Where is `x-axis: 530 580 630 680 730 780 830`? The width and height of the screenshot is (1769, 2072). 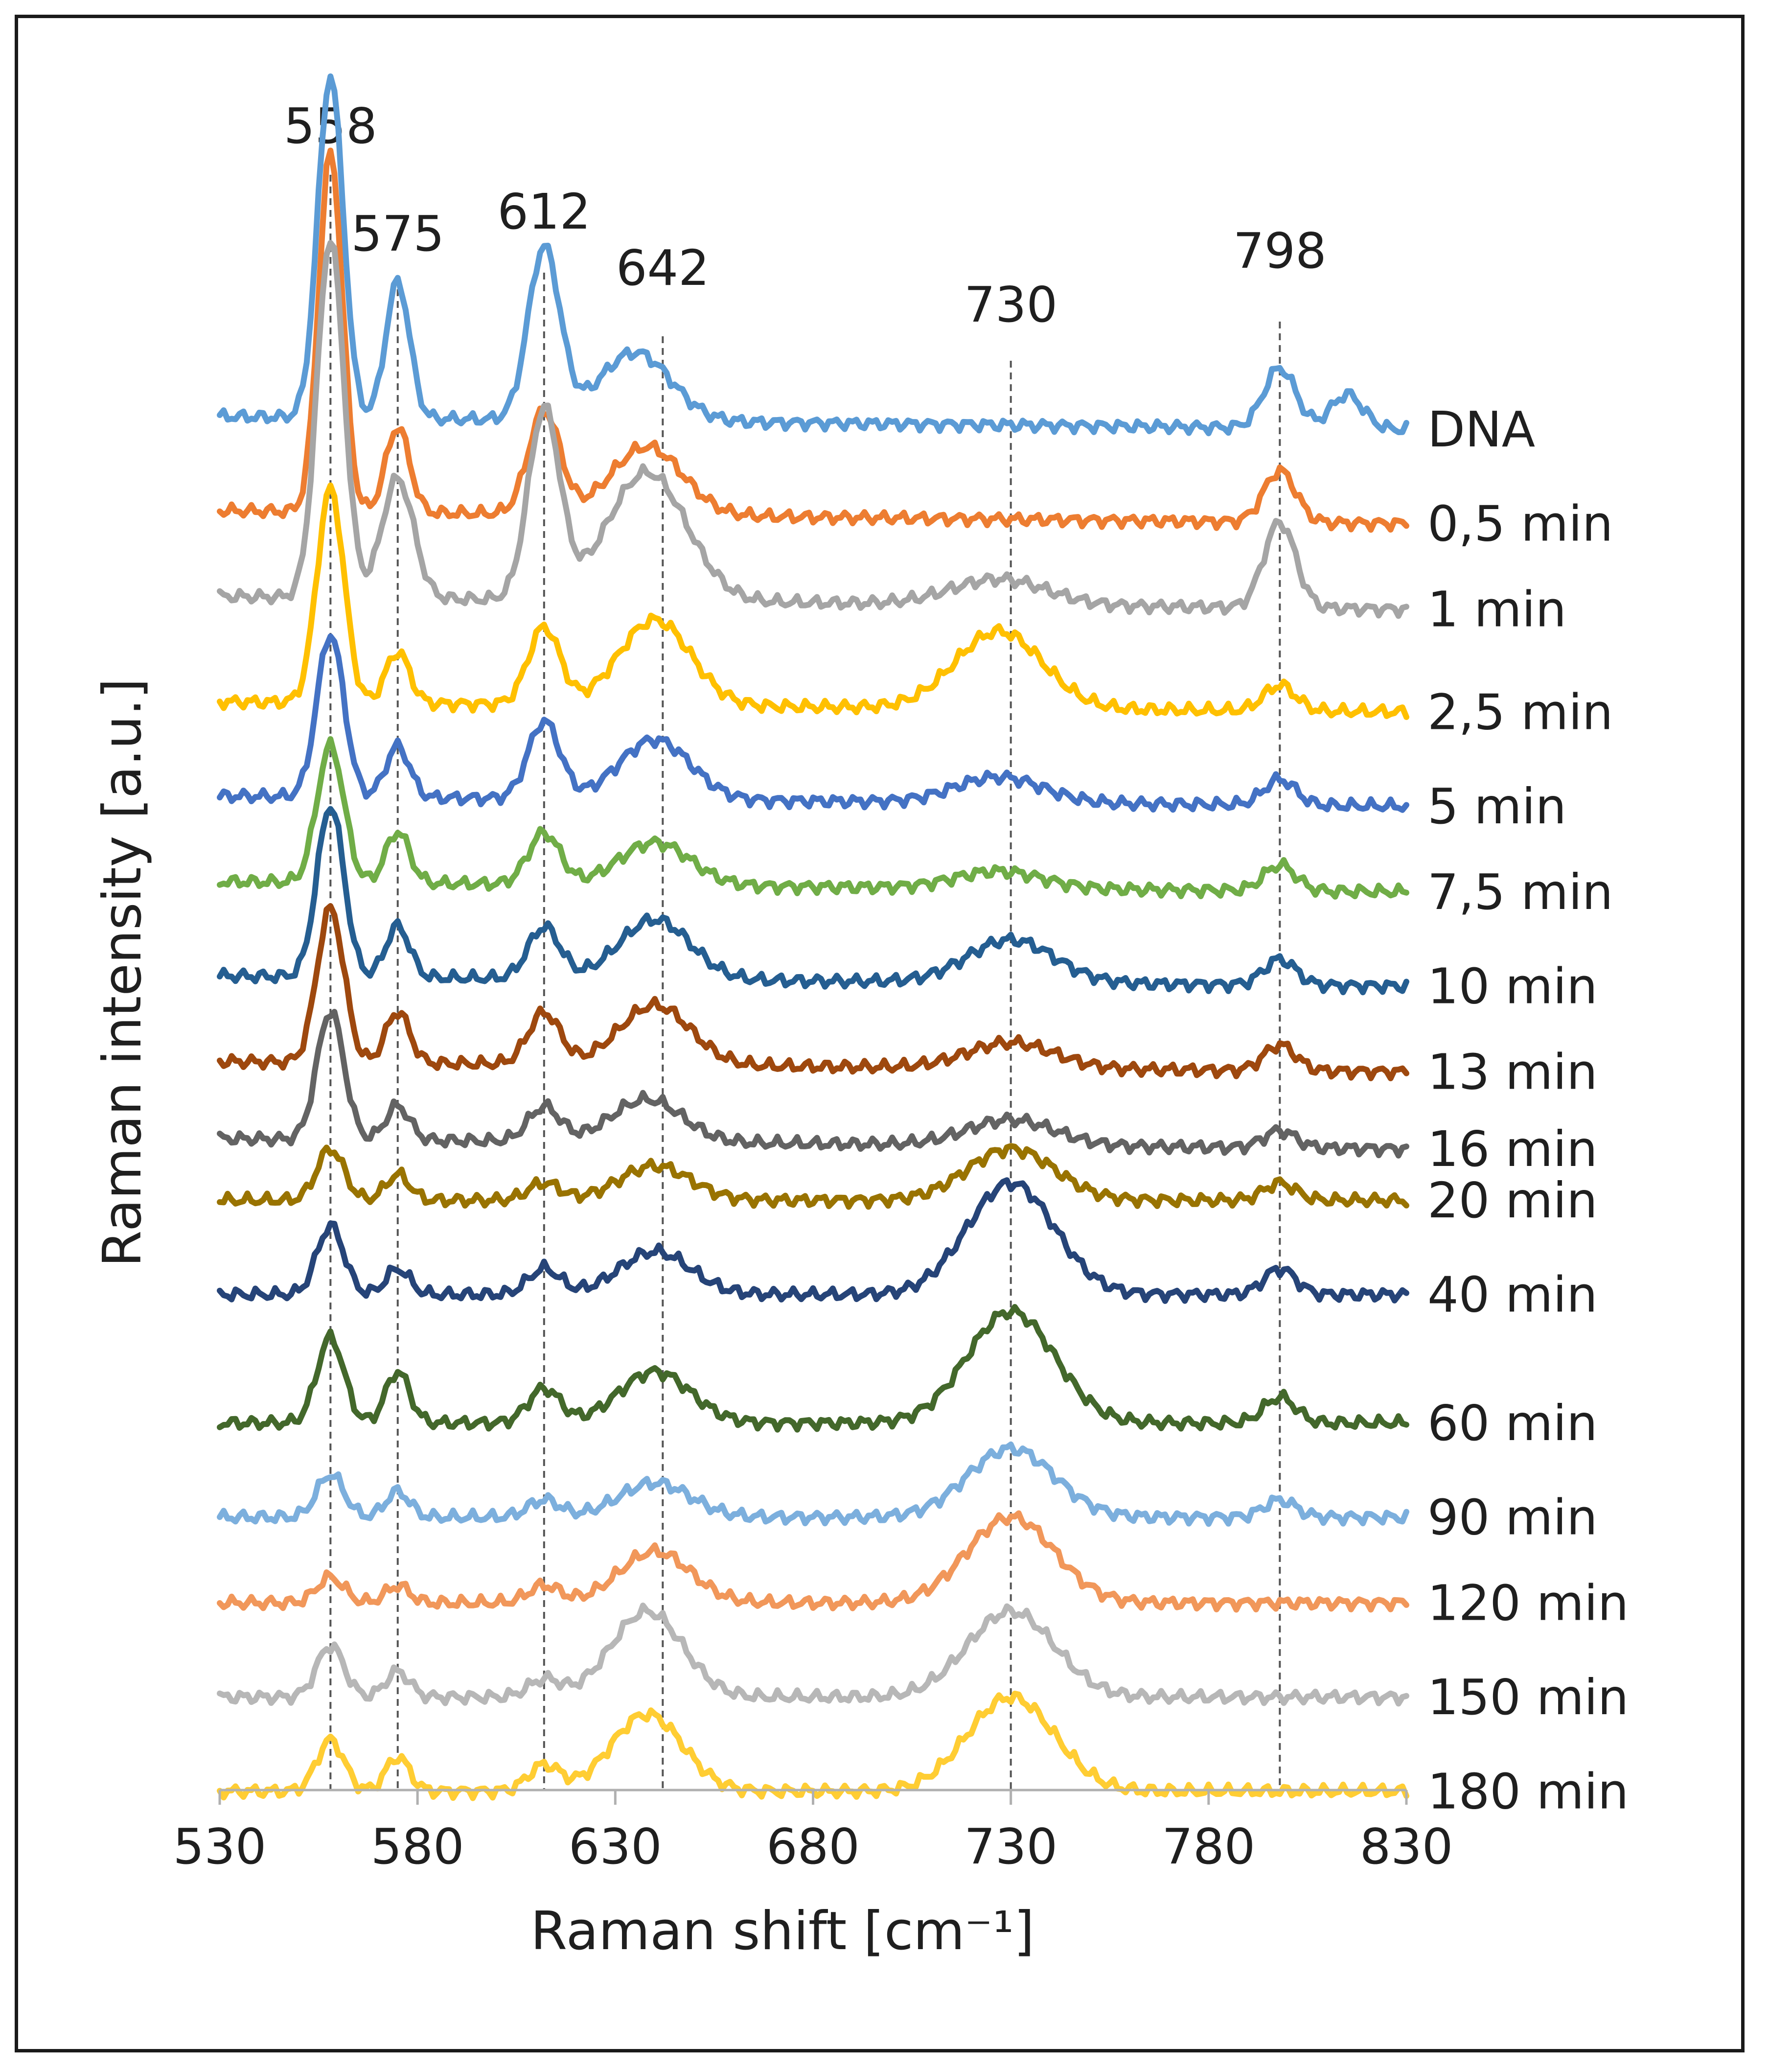
x-axis: 530 580 630 680 730 780 830 is located at coordinates (813, 1832).